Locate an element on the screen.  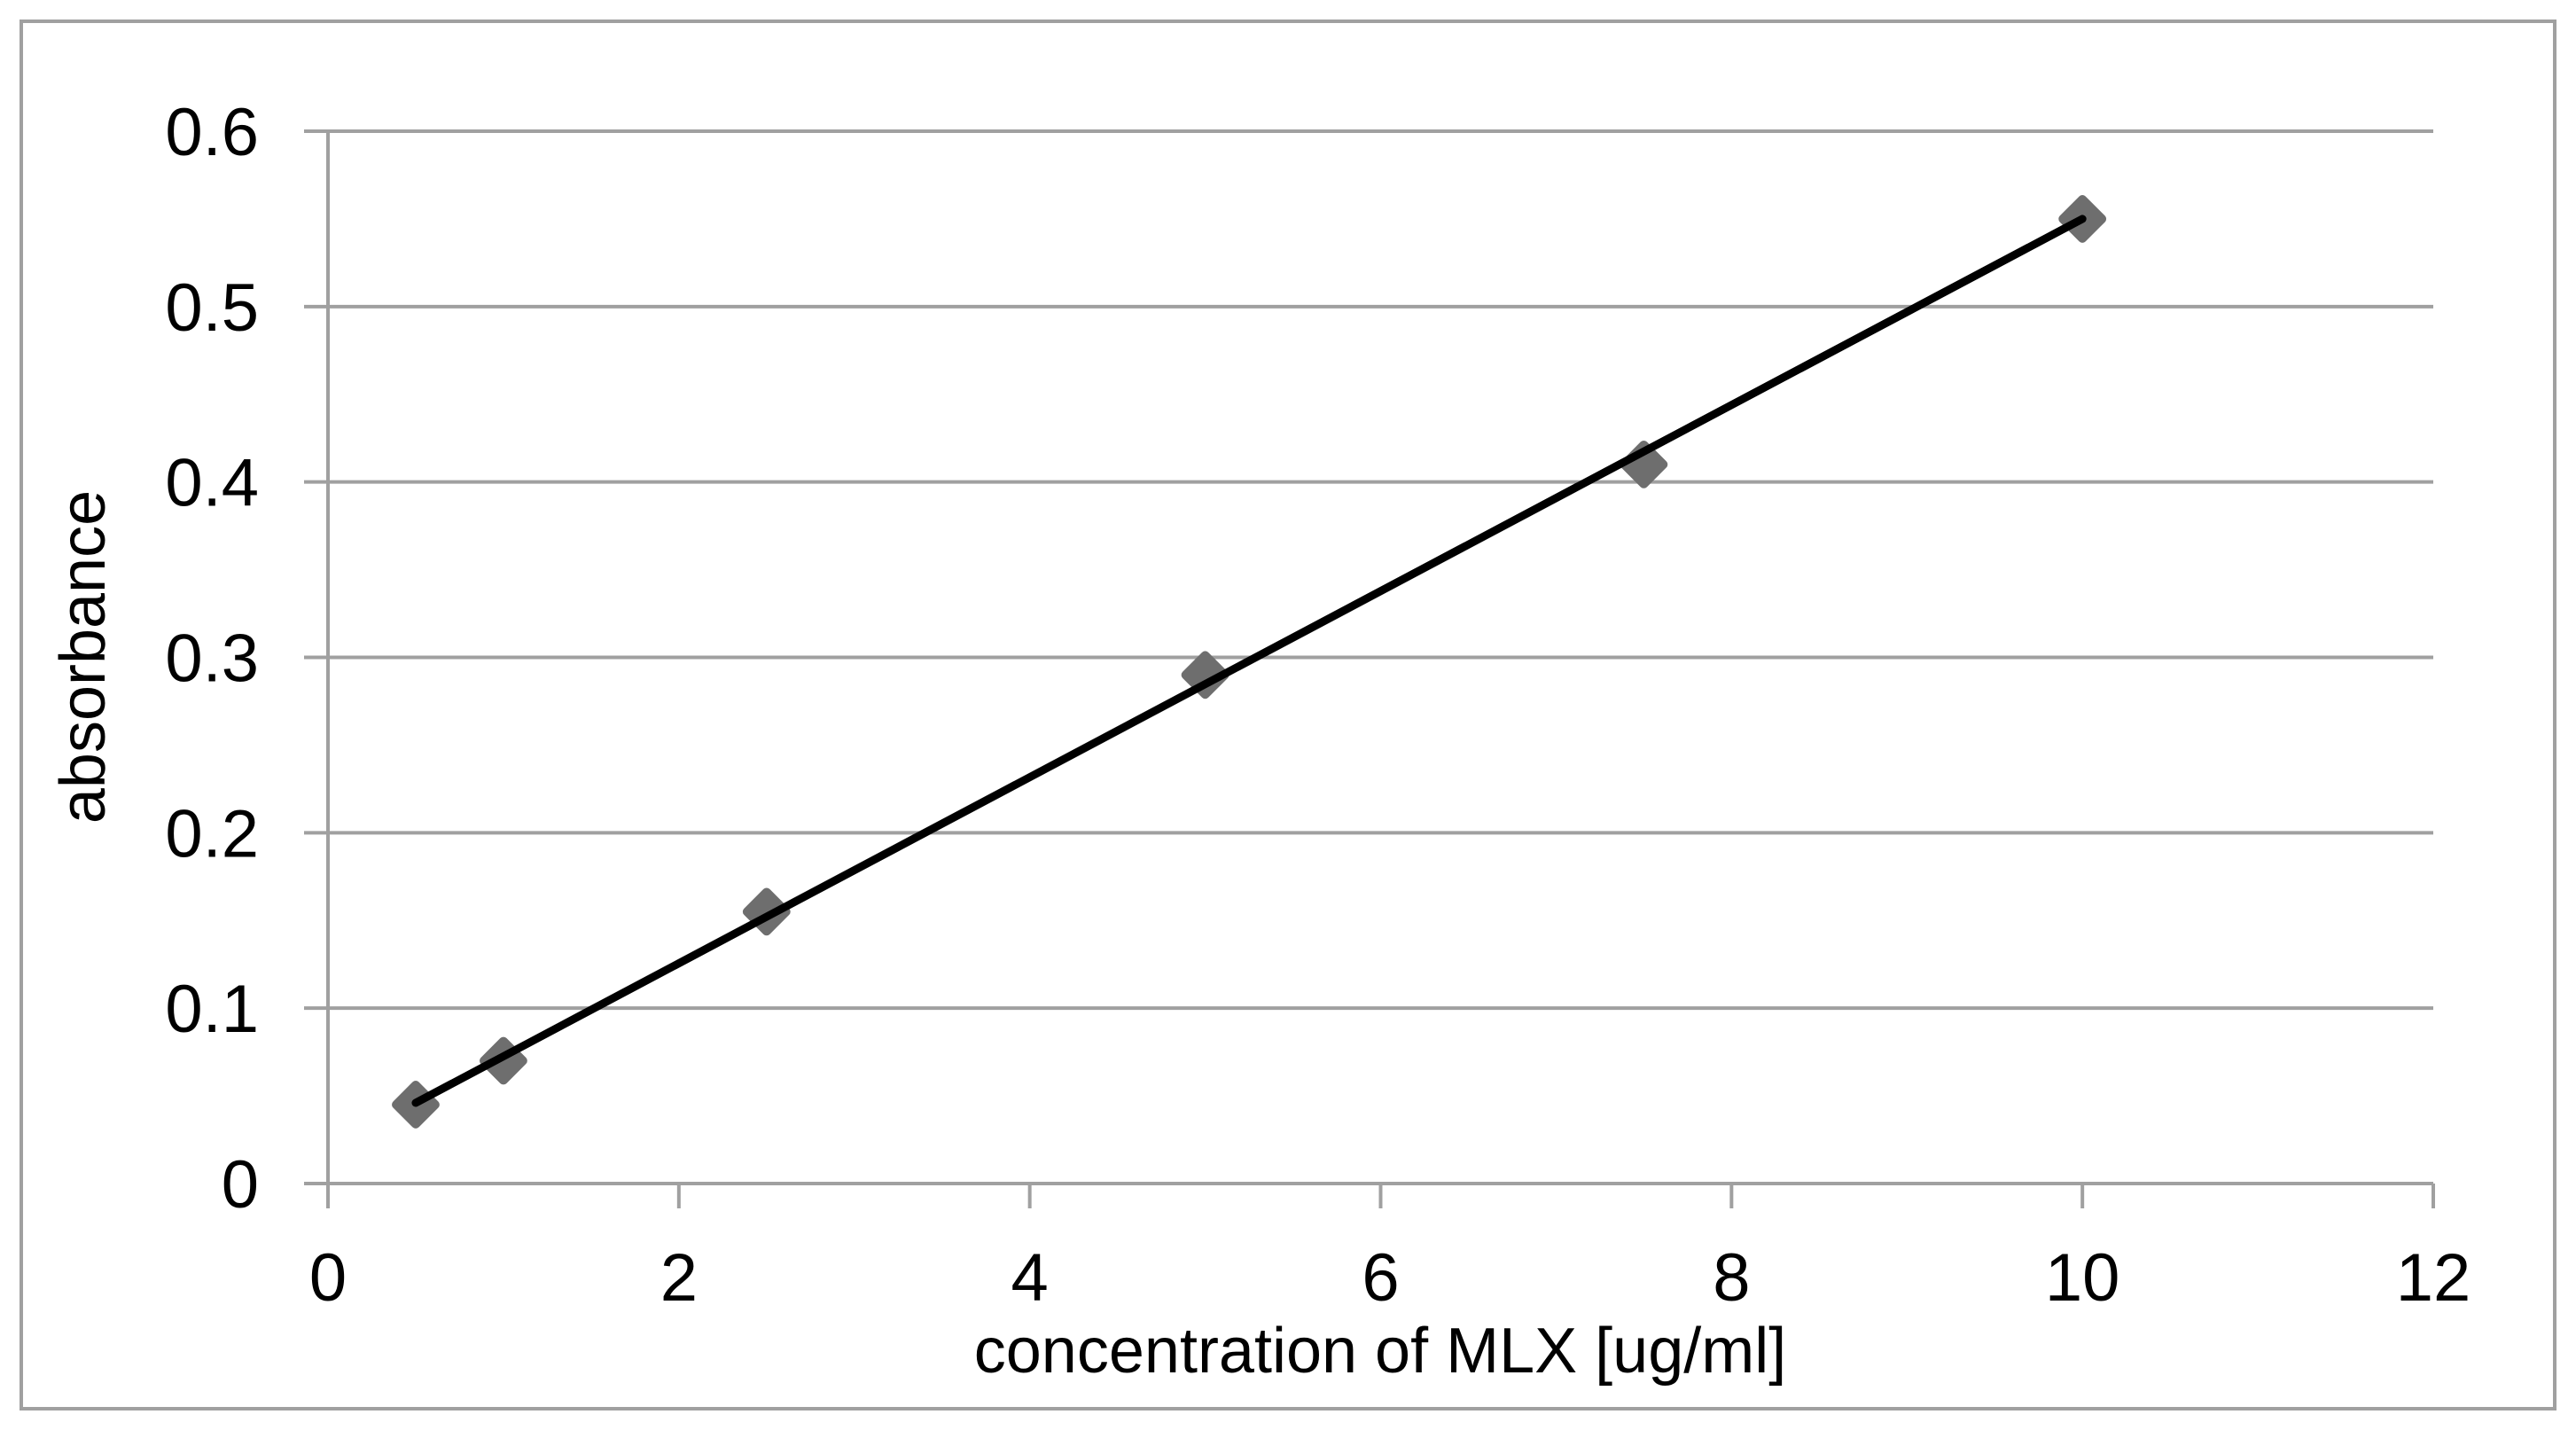
y-tick-label: 0.1 is located at coordinates (212, 1009).